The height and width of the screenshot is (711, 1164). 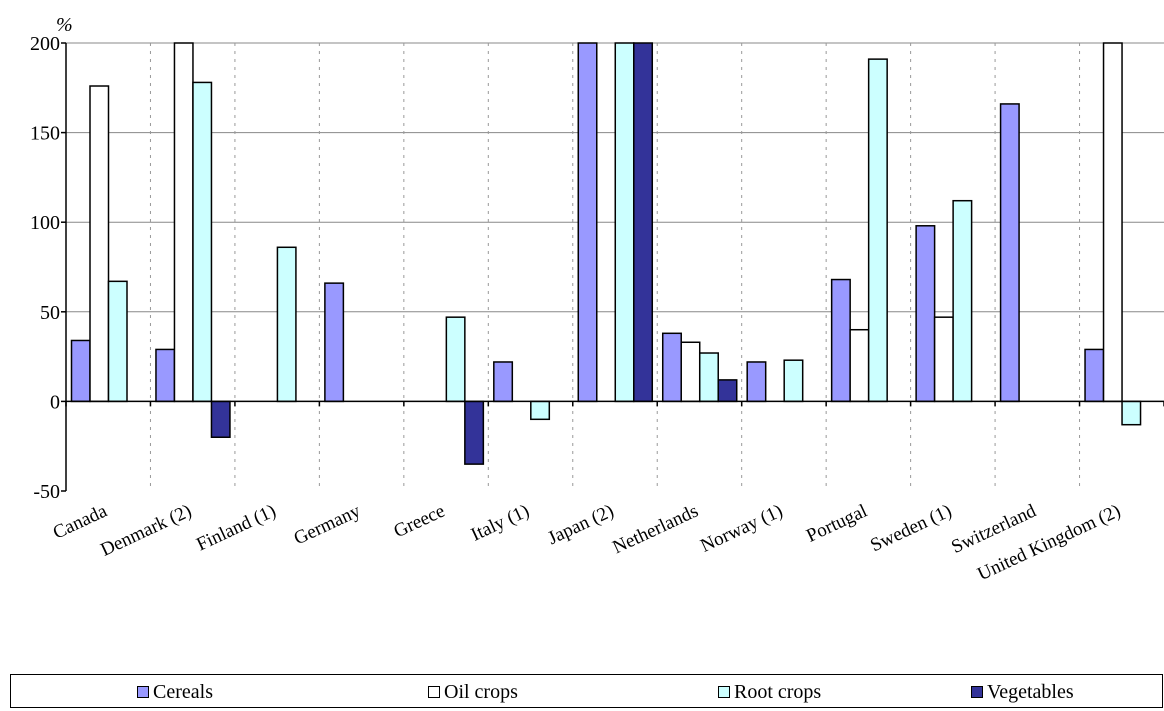 What do you see at coordinates (655, 529) in the screenshot?
I see `category-label: Netherlands` at bounding box center [655, 529].